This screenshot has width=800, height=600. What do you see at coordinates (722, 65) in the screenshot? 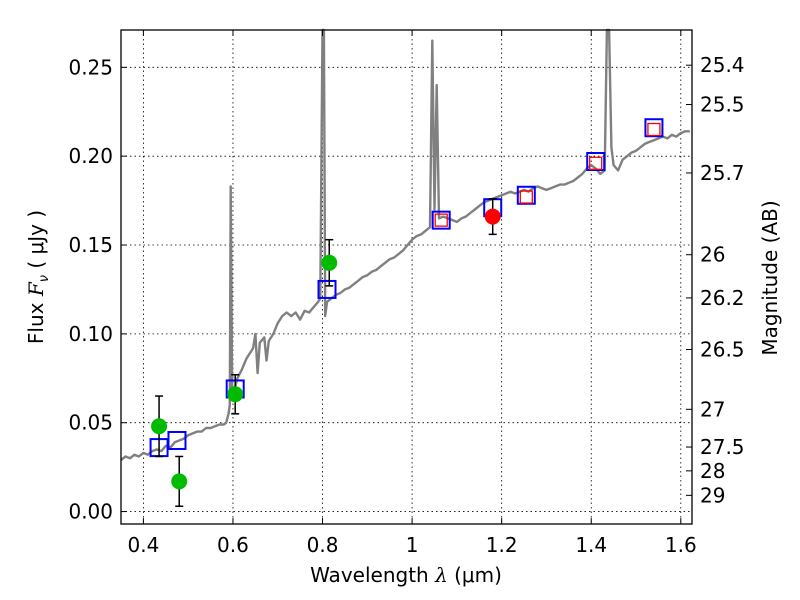
I see `y2-tick-label: 25.4` at bounding box center [722, 65].